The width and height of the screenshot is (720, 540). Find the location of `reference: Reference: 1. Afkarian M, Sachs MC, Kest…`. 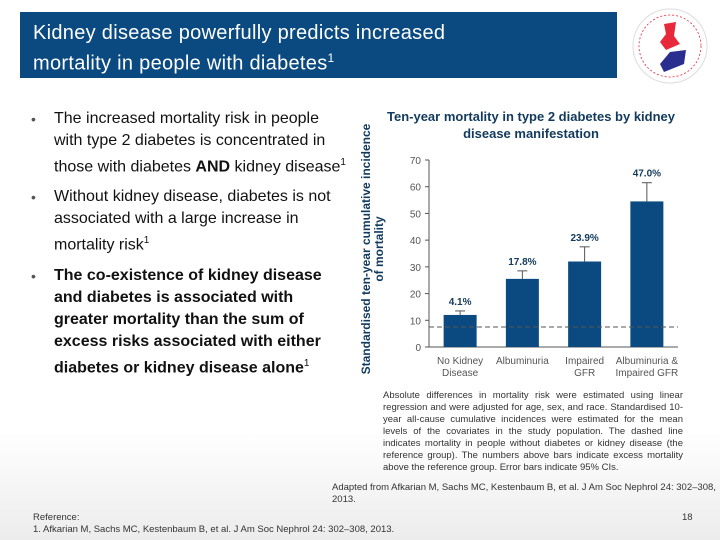

reference: Reference: 1. Afkarian M, Sachs MC, Kest… is located at coordinates (213, 524).